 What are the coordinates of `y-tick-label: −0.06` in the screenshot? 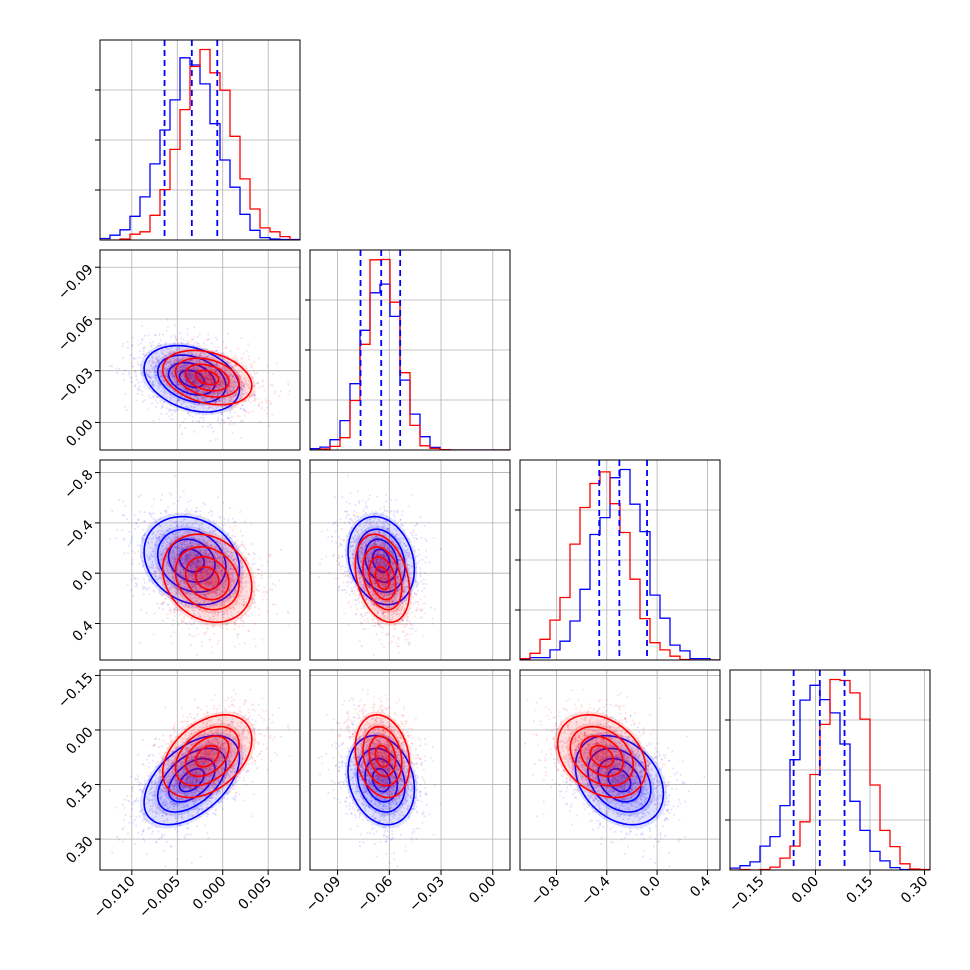 It's located at (76, 334).